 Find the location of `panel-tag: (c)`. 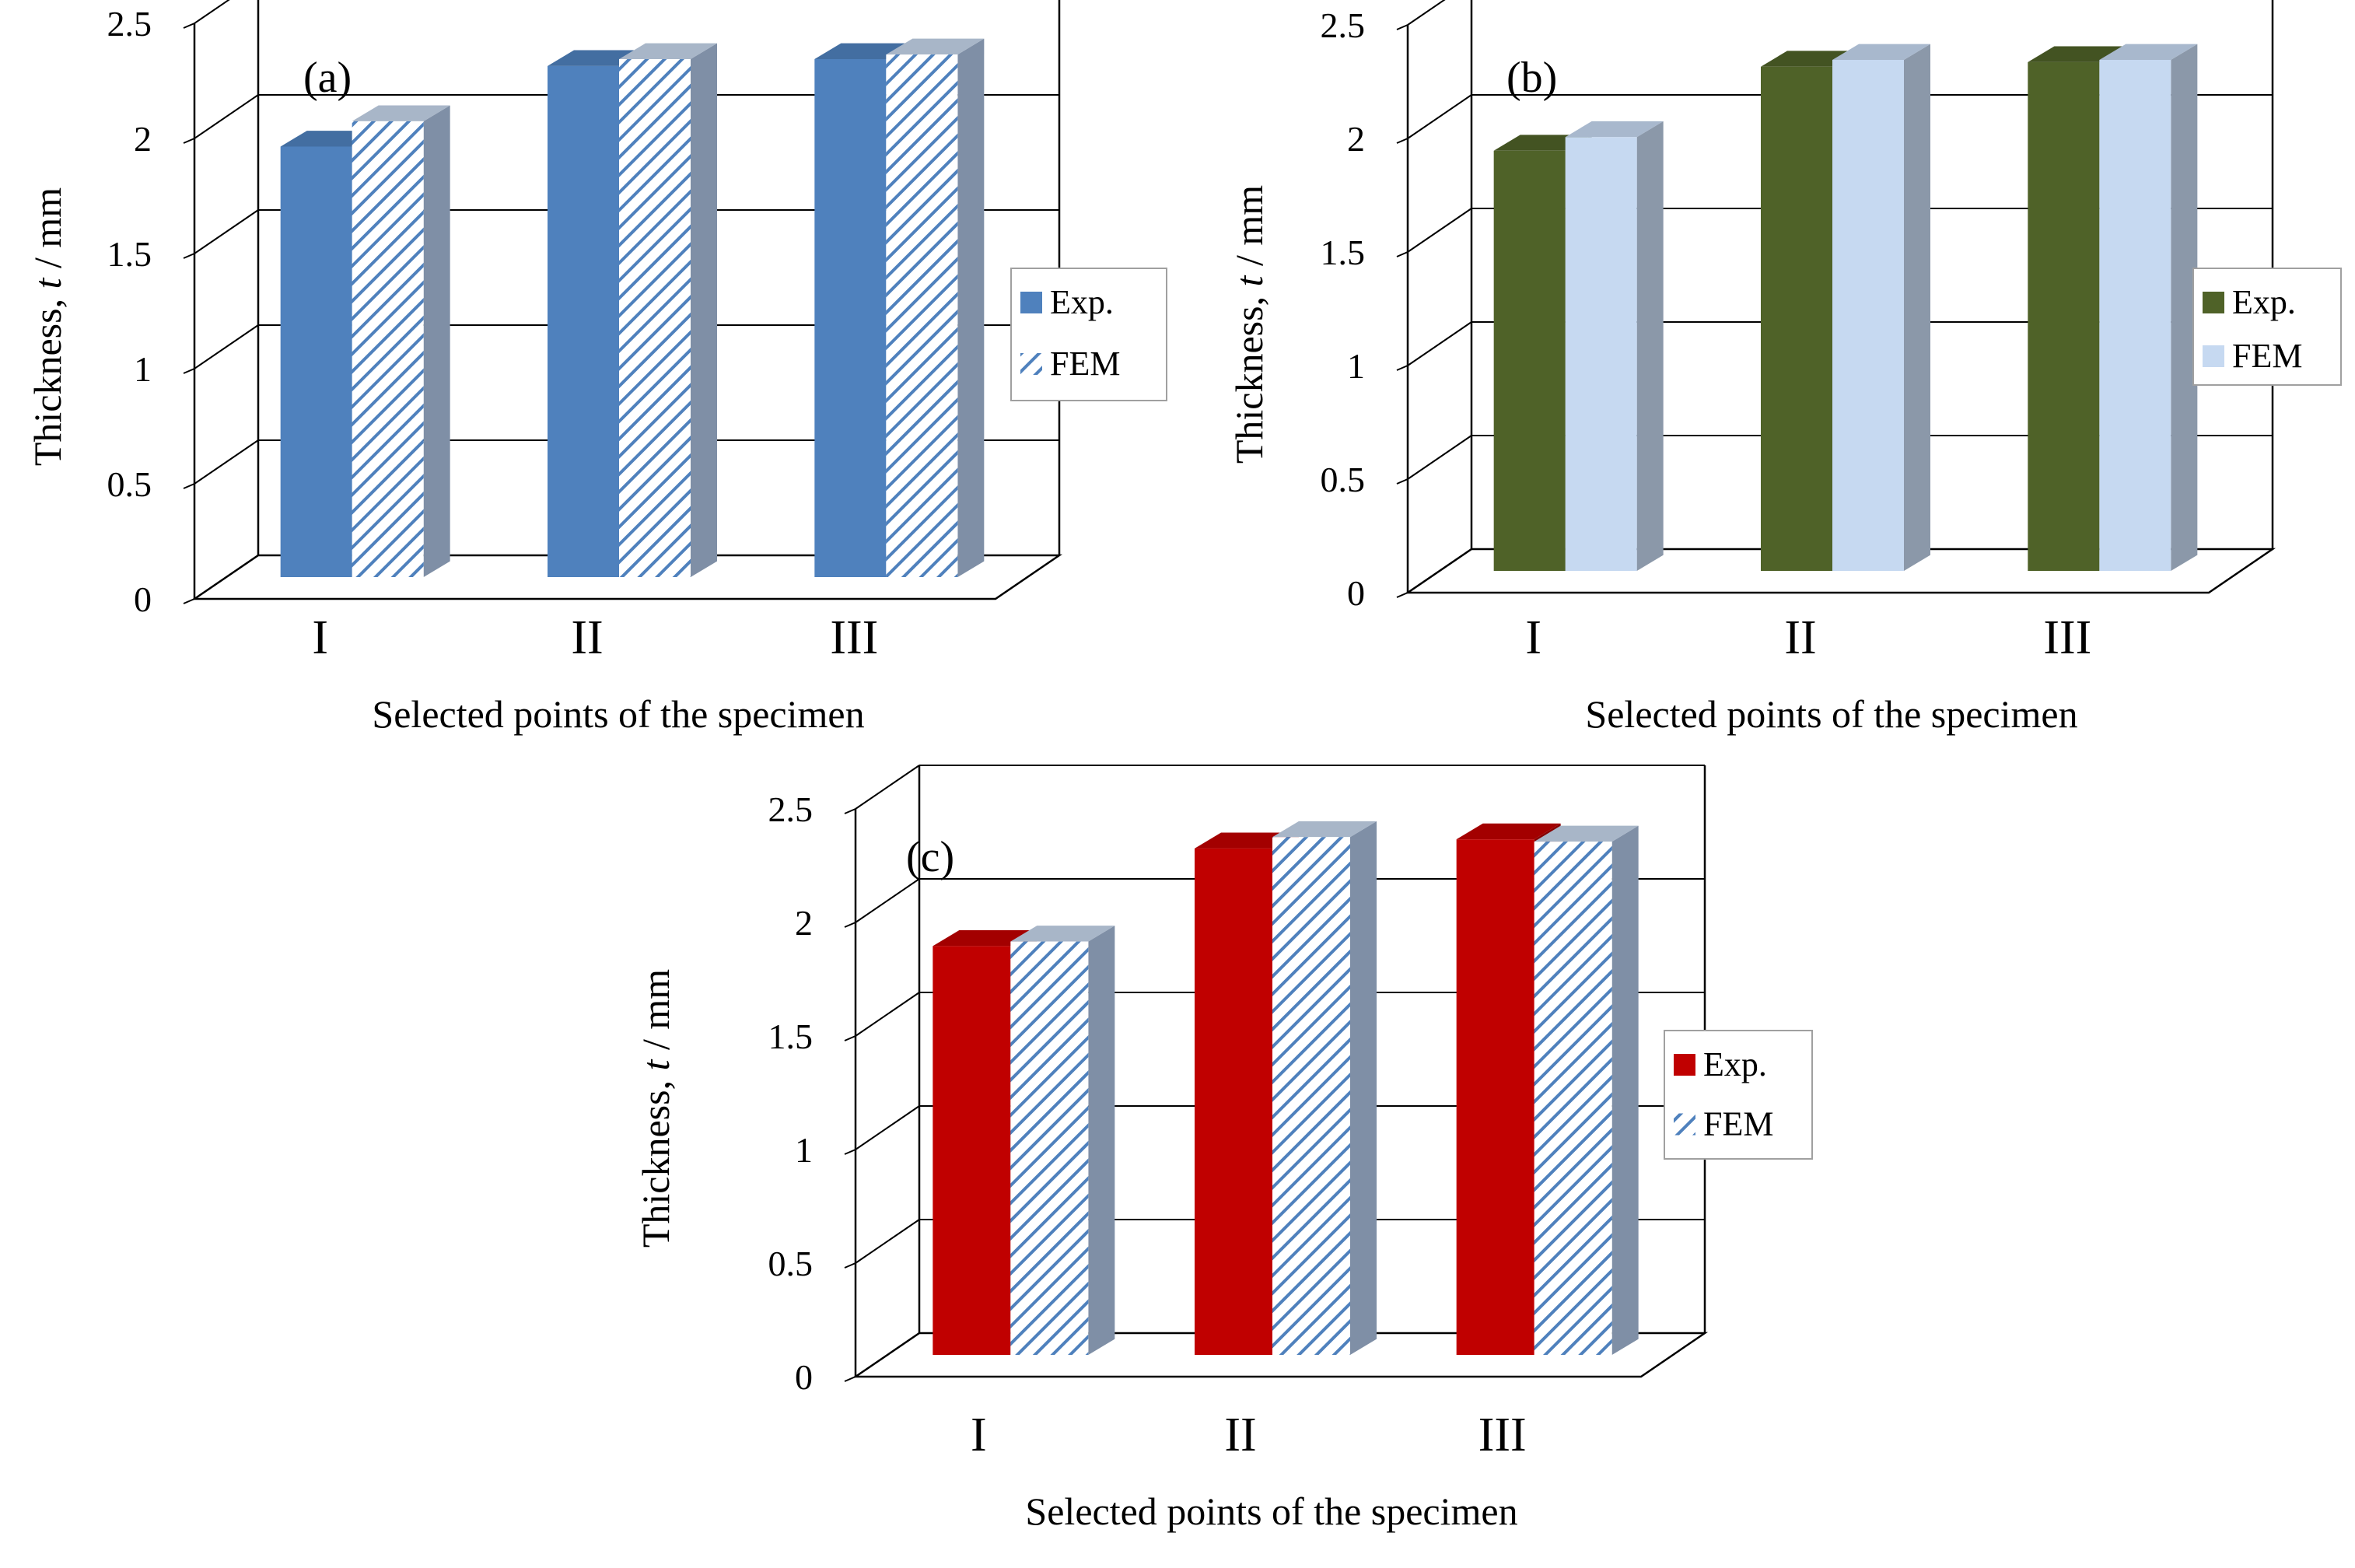

panel-tag: (c) is located at coordinates (930, 857).